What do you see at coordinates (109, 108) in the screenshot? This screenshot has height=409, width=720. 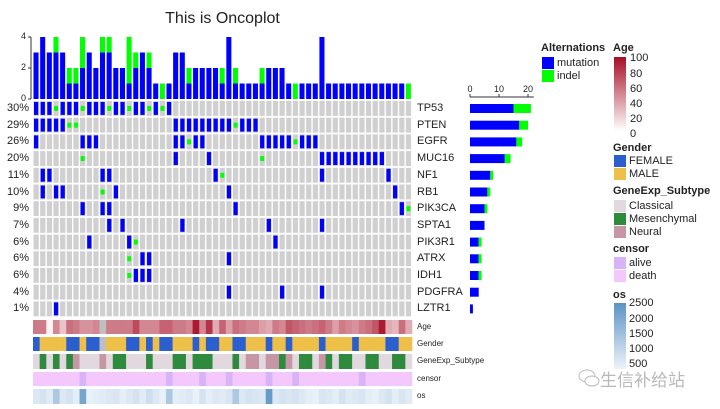 I see `cell-indel` at bounding box center [109, 108].